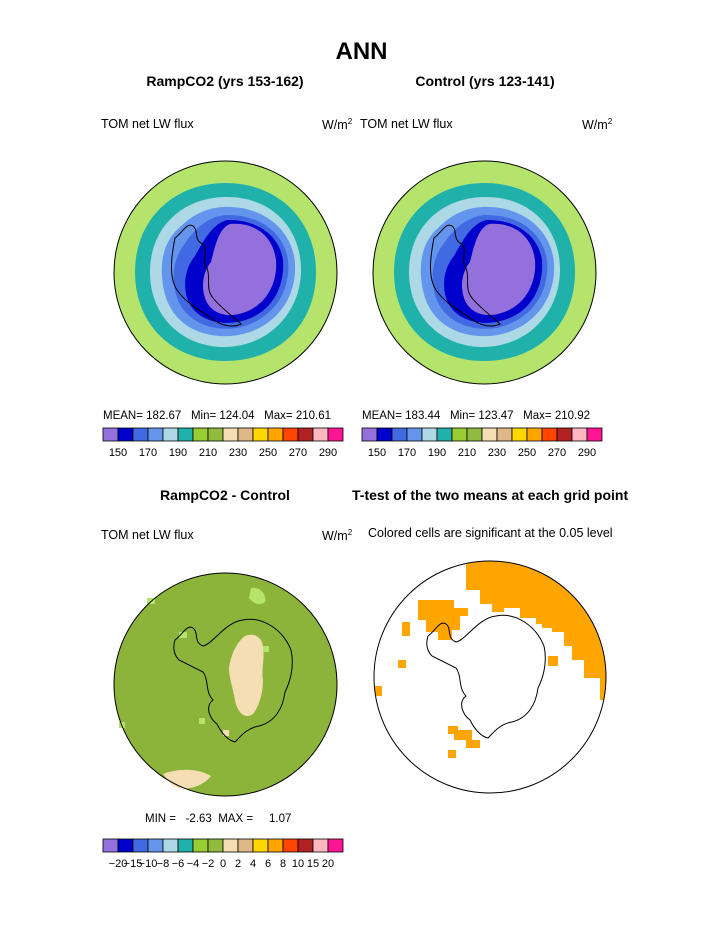 This screenshot has width=723, height=935. Describe the element at coordinates (147, 535) in the screenshot. I see `panel-diff-variable: TOM net LW flux` at that location.